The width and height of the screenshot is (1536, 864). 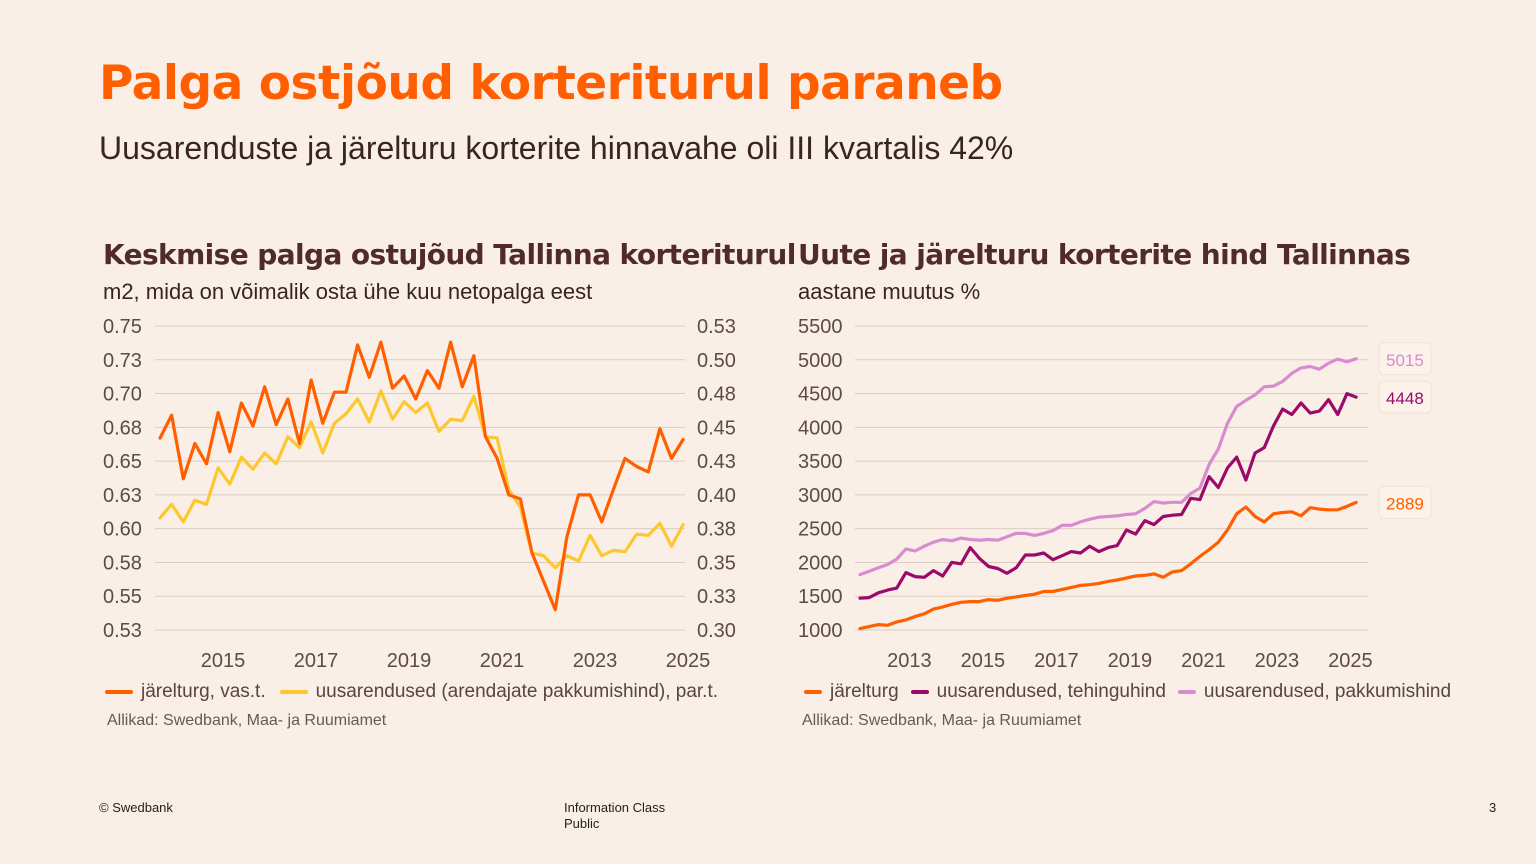 I want to click on y-tick-label-right: 0.45, so click(x=716, y=428).